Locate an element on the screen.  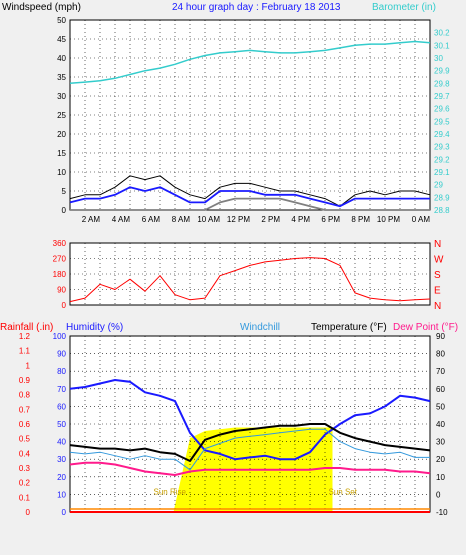
barometer-y-tick-label: 29.5 is located at coordinates (442, 121).